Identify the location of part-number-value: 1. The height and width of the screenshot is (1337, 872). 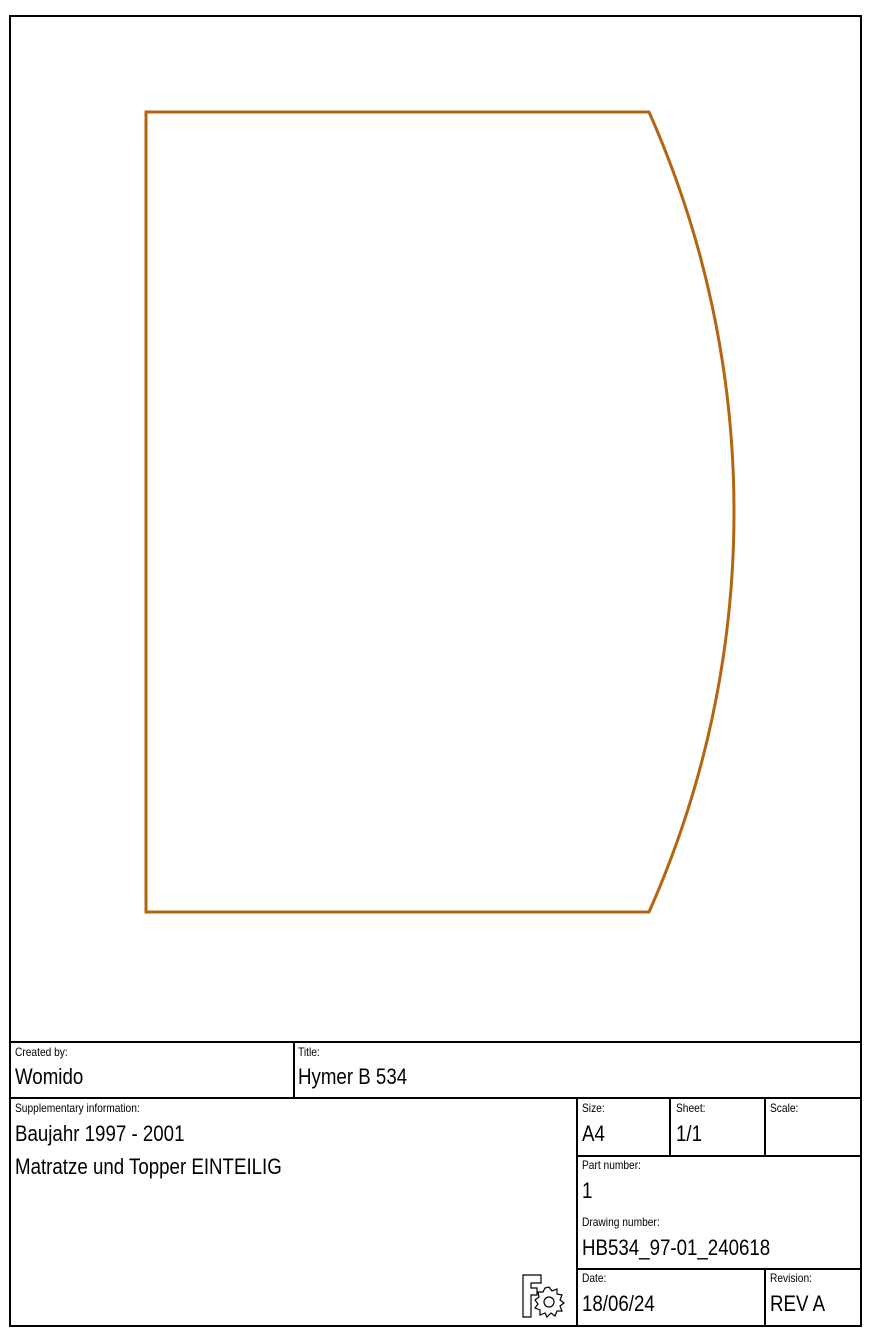
(587, 1190).